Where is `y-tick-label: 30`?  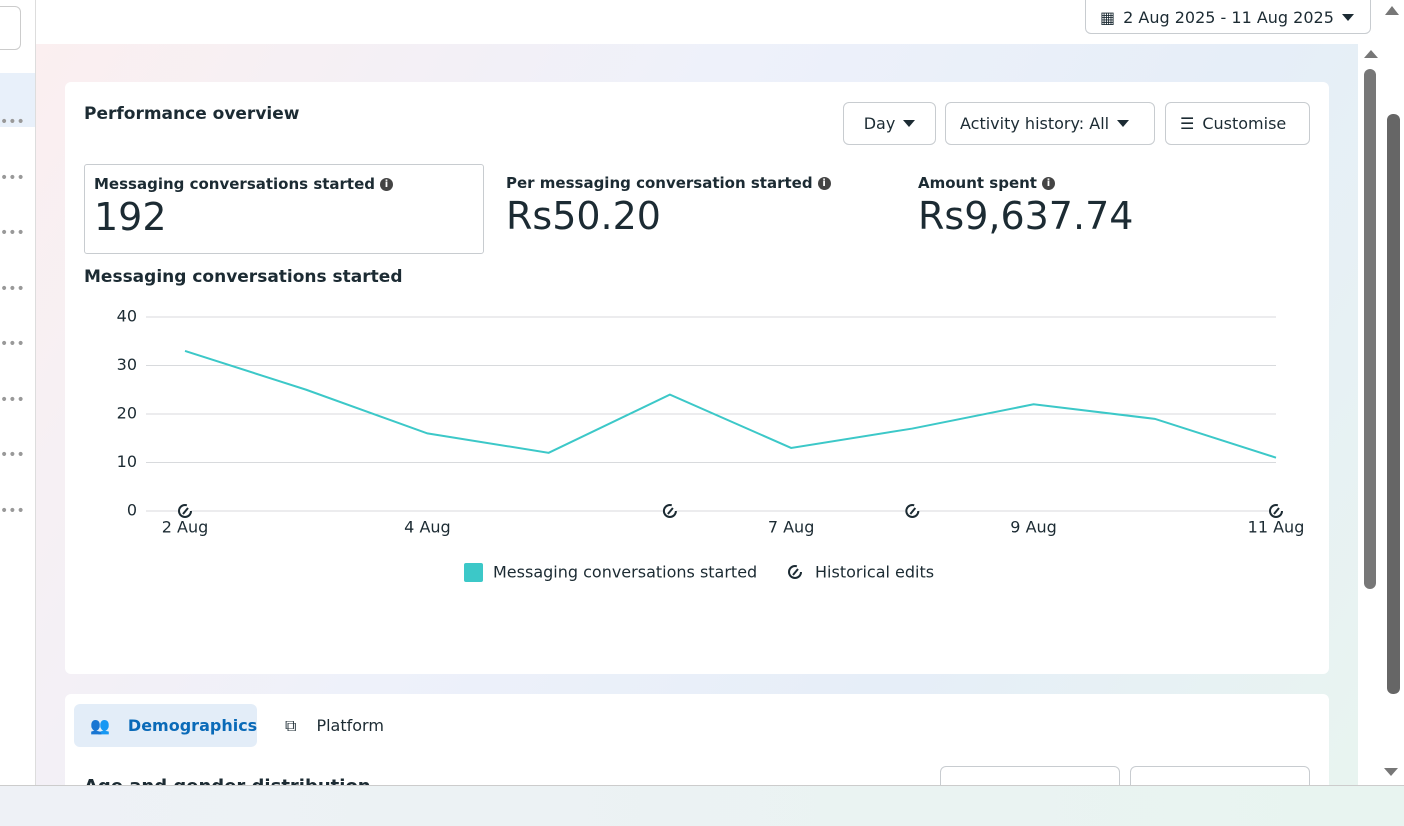
y-tick-label: 30 is located at coordinates (127, 364).